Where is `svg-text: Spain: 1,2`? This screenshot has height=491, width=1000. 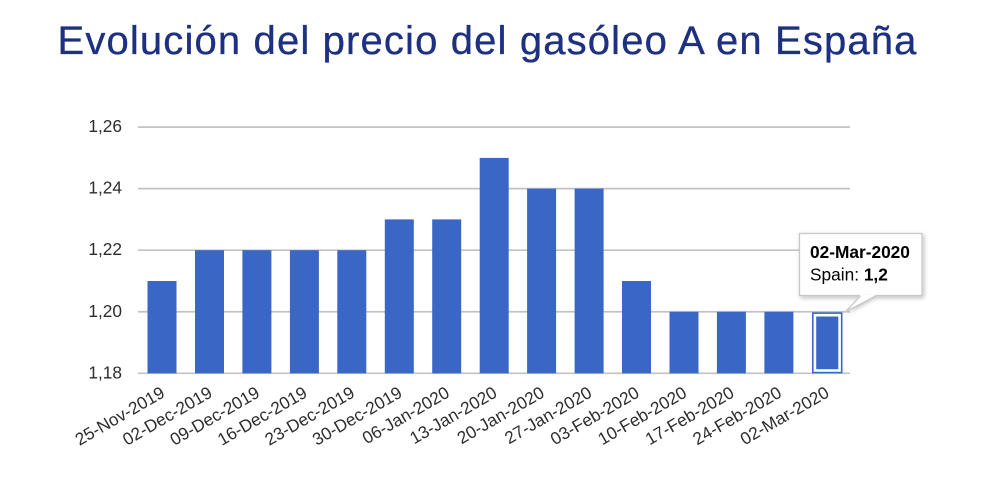 svg-text: Spain: 1,2 is located at coordinates (849, 275).